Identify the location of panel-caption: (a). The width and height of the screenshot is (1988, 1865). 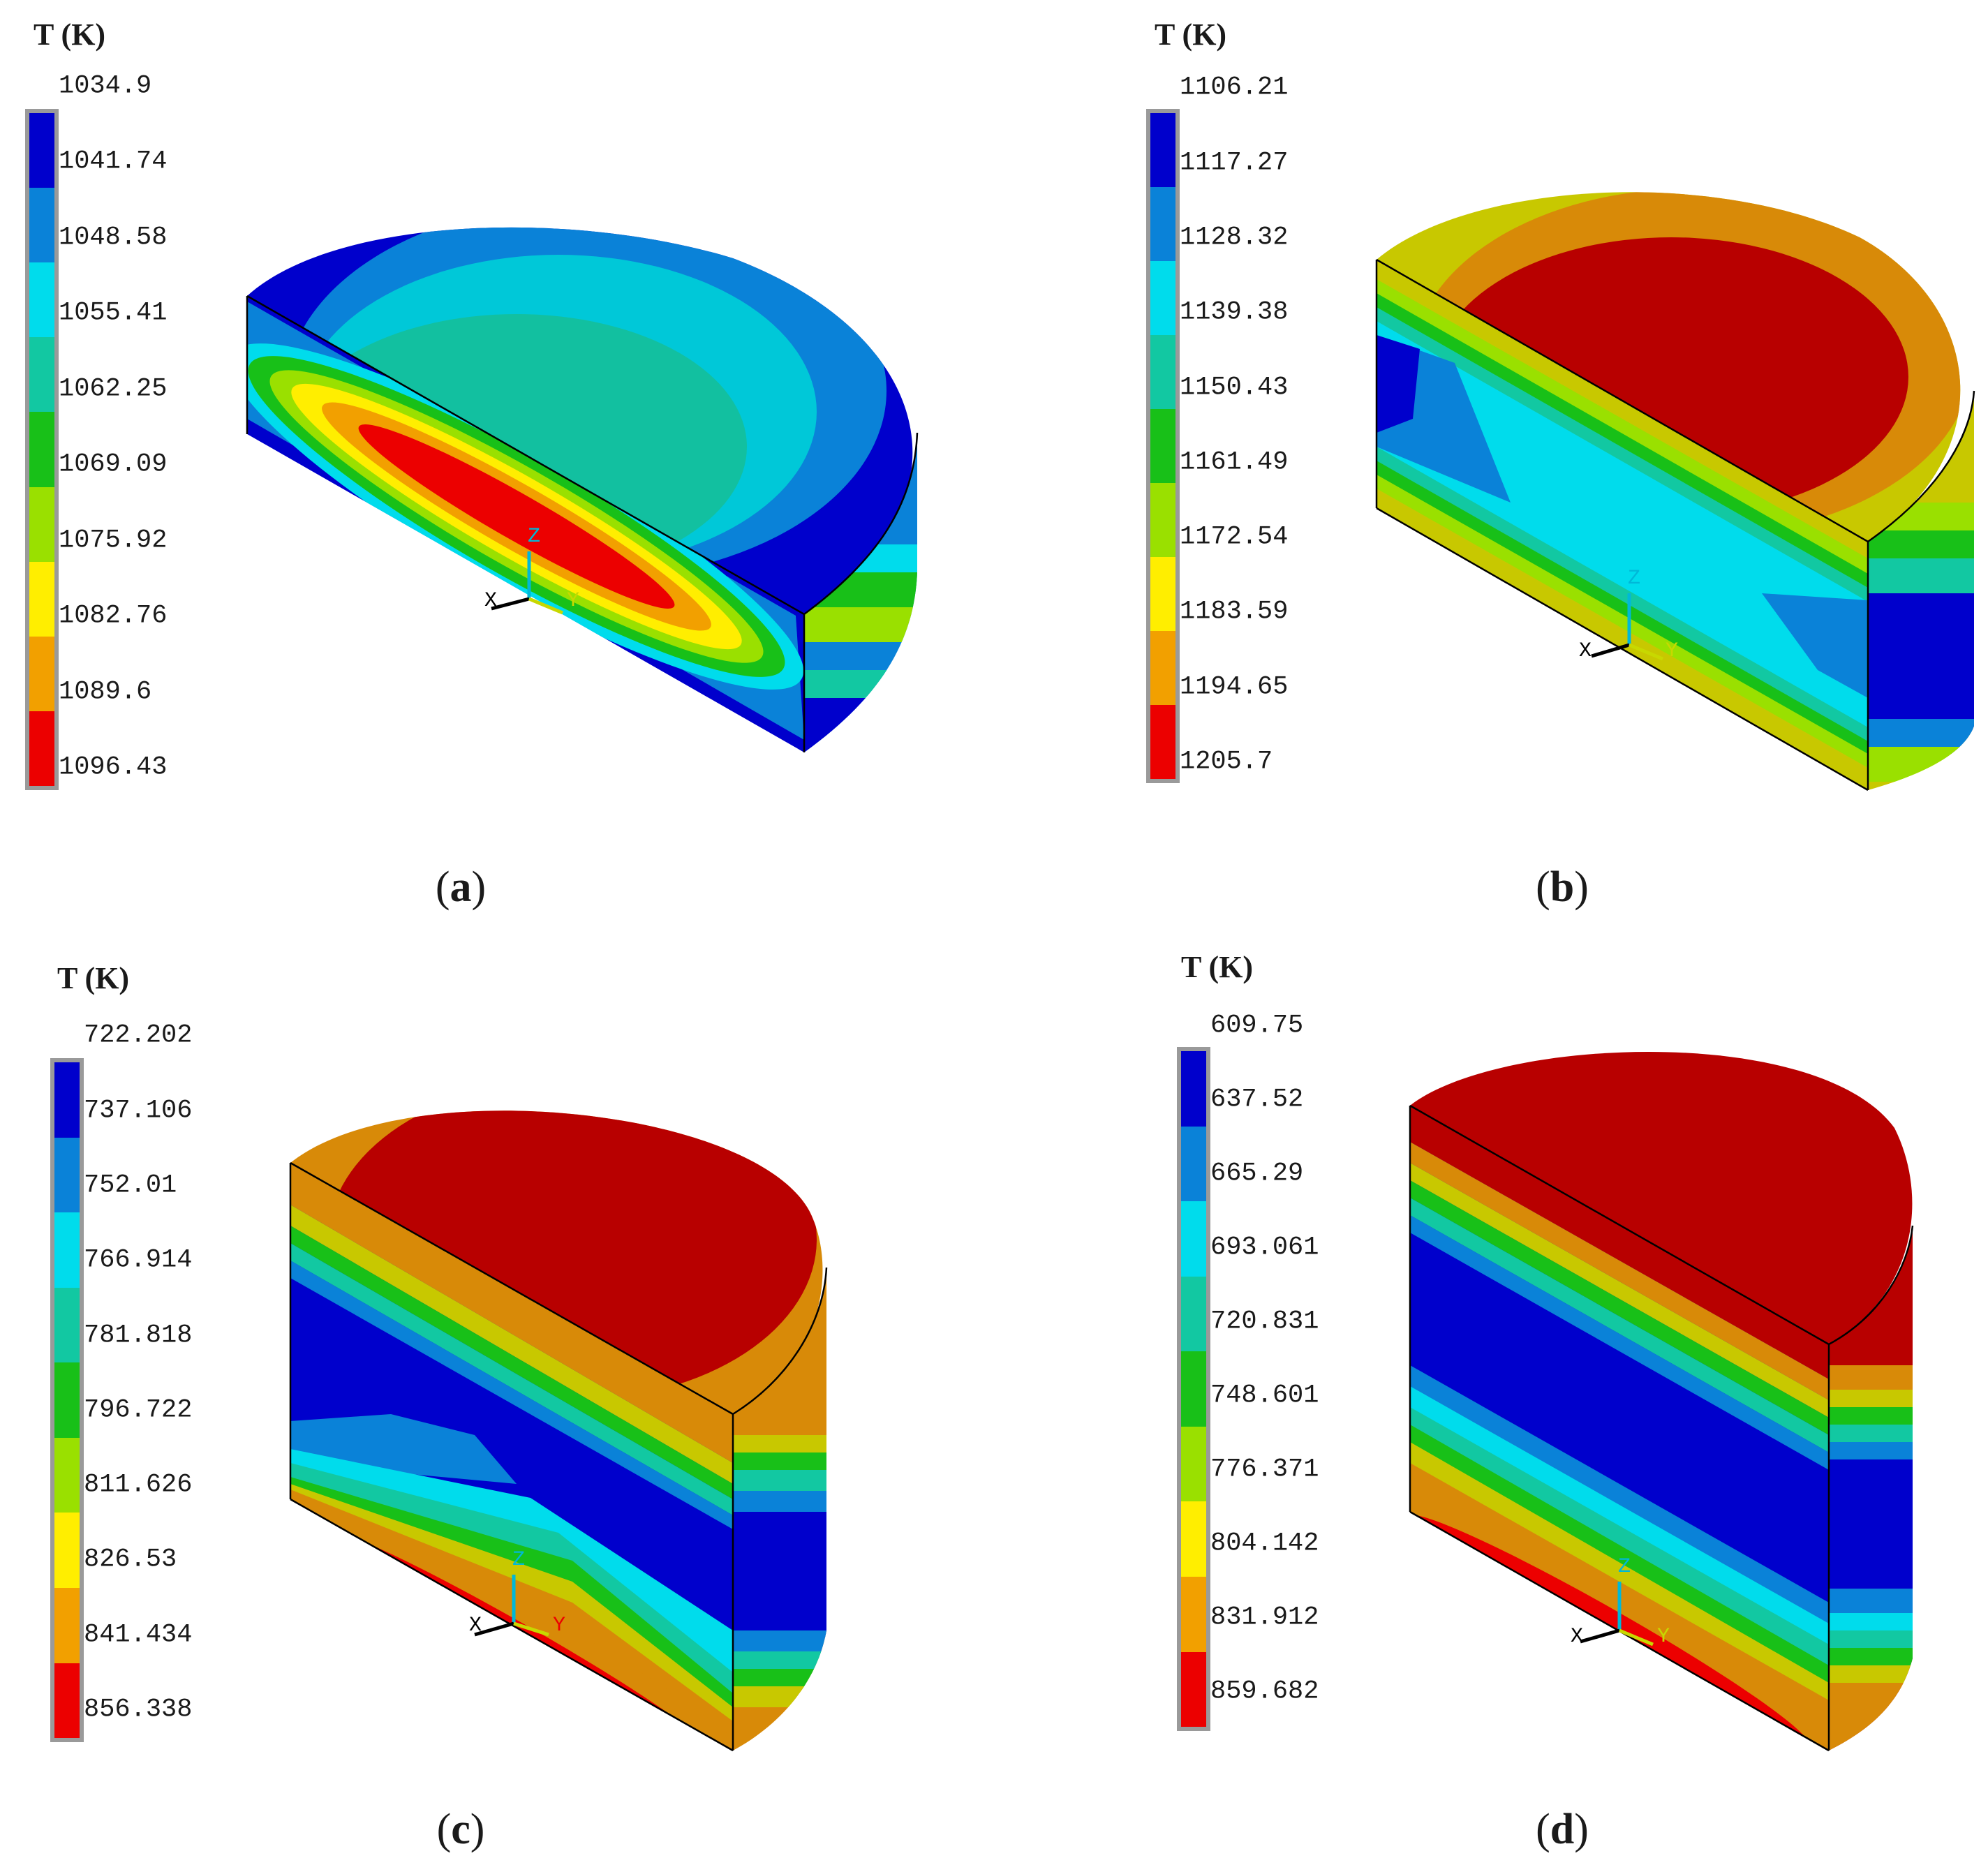
(461, 887).